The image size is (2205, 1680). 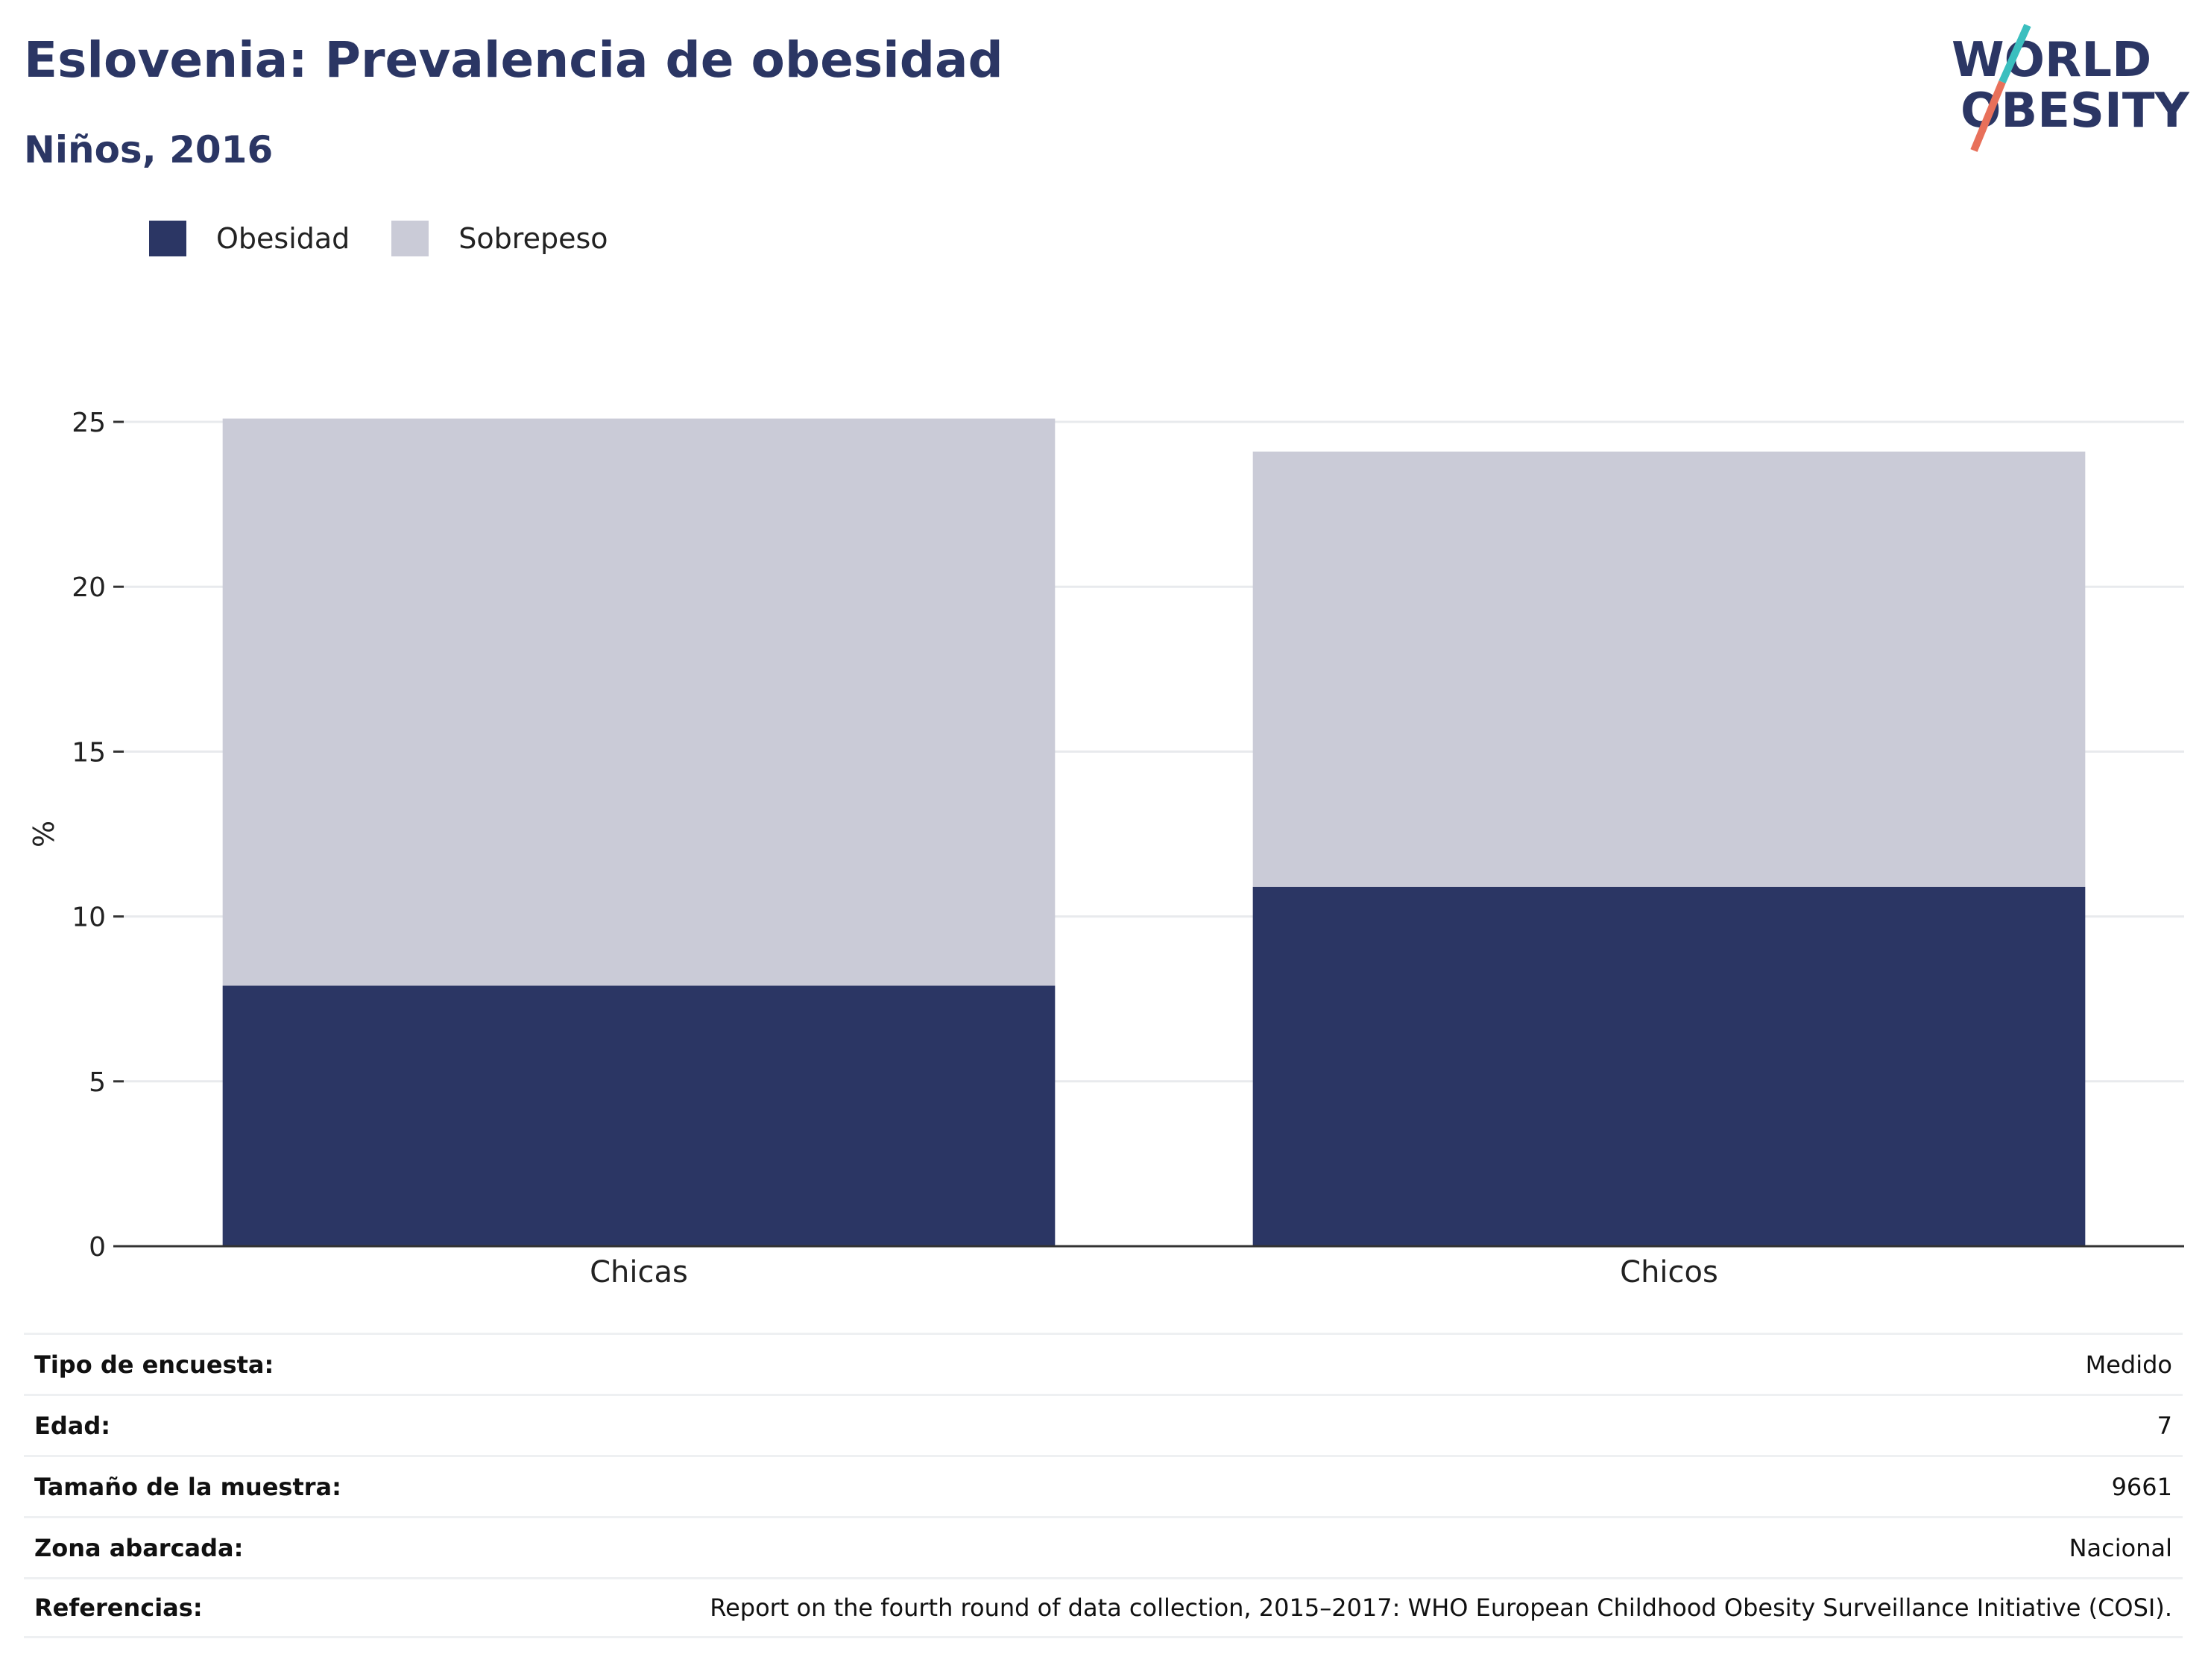 What do you see at coordinates (118, 1608) in the screenshot?
I see `info-label: Referencias:` at bounding box center [118, 1608].